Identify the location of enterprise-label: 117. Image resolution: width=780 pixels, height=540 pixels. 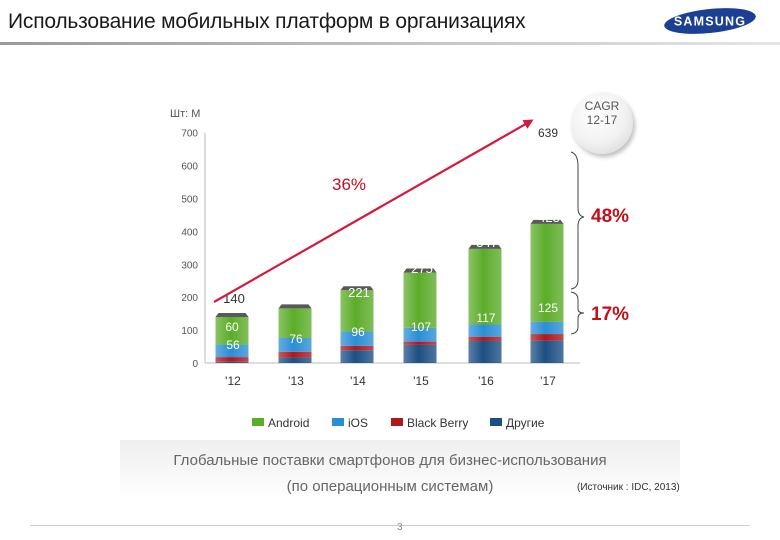
(485, 318).